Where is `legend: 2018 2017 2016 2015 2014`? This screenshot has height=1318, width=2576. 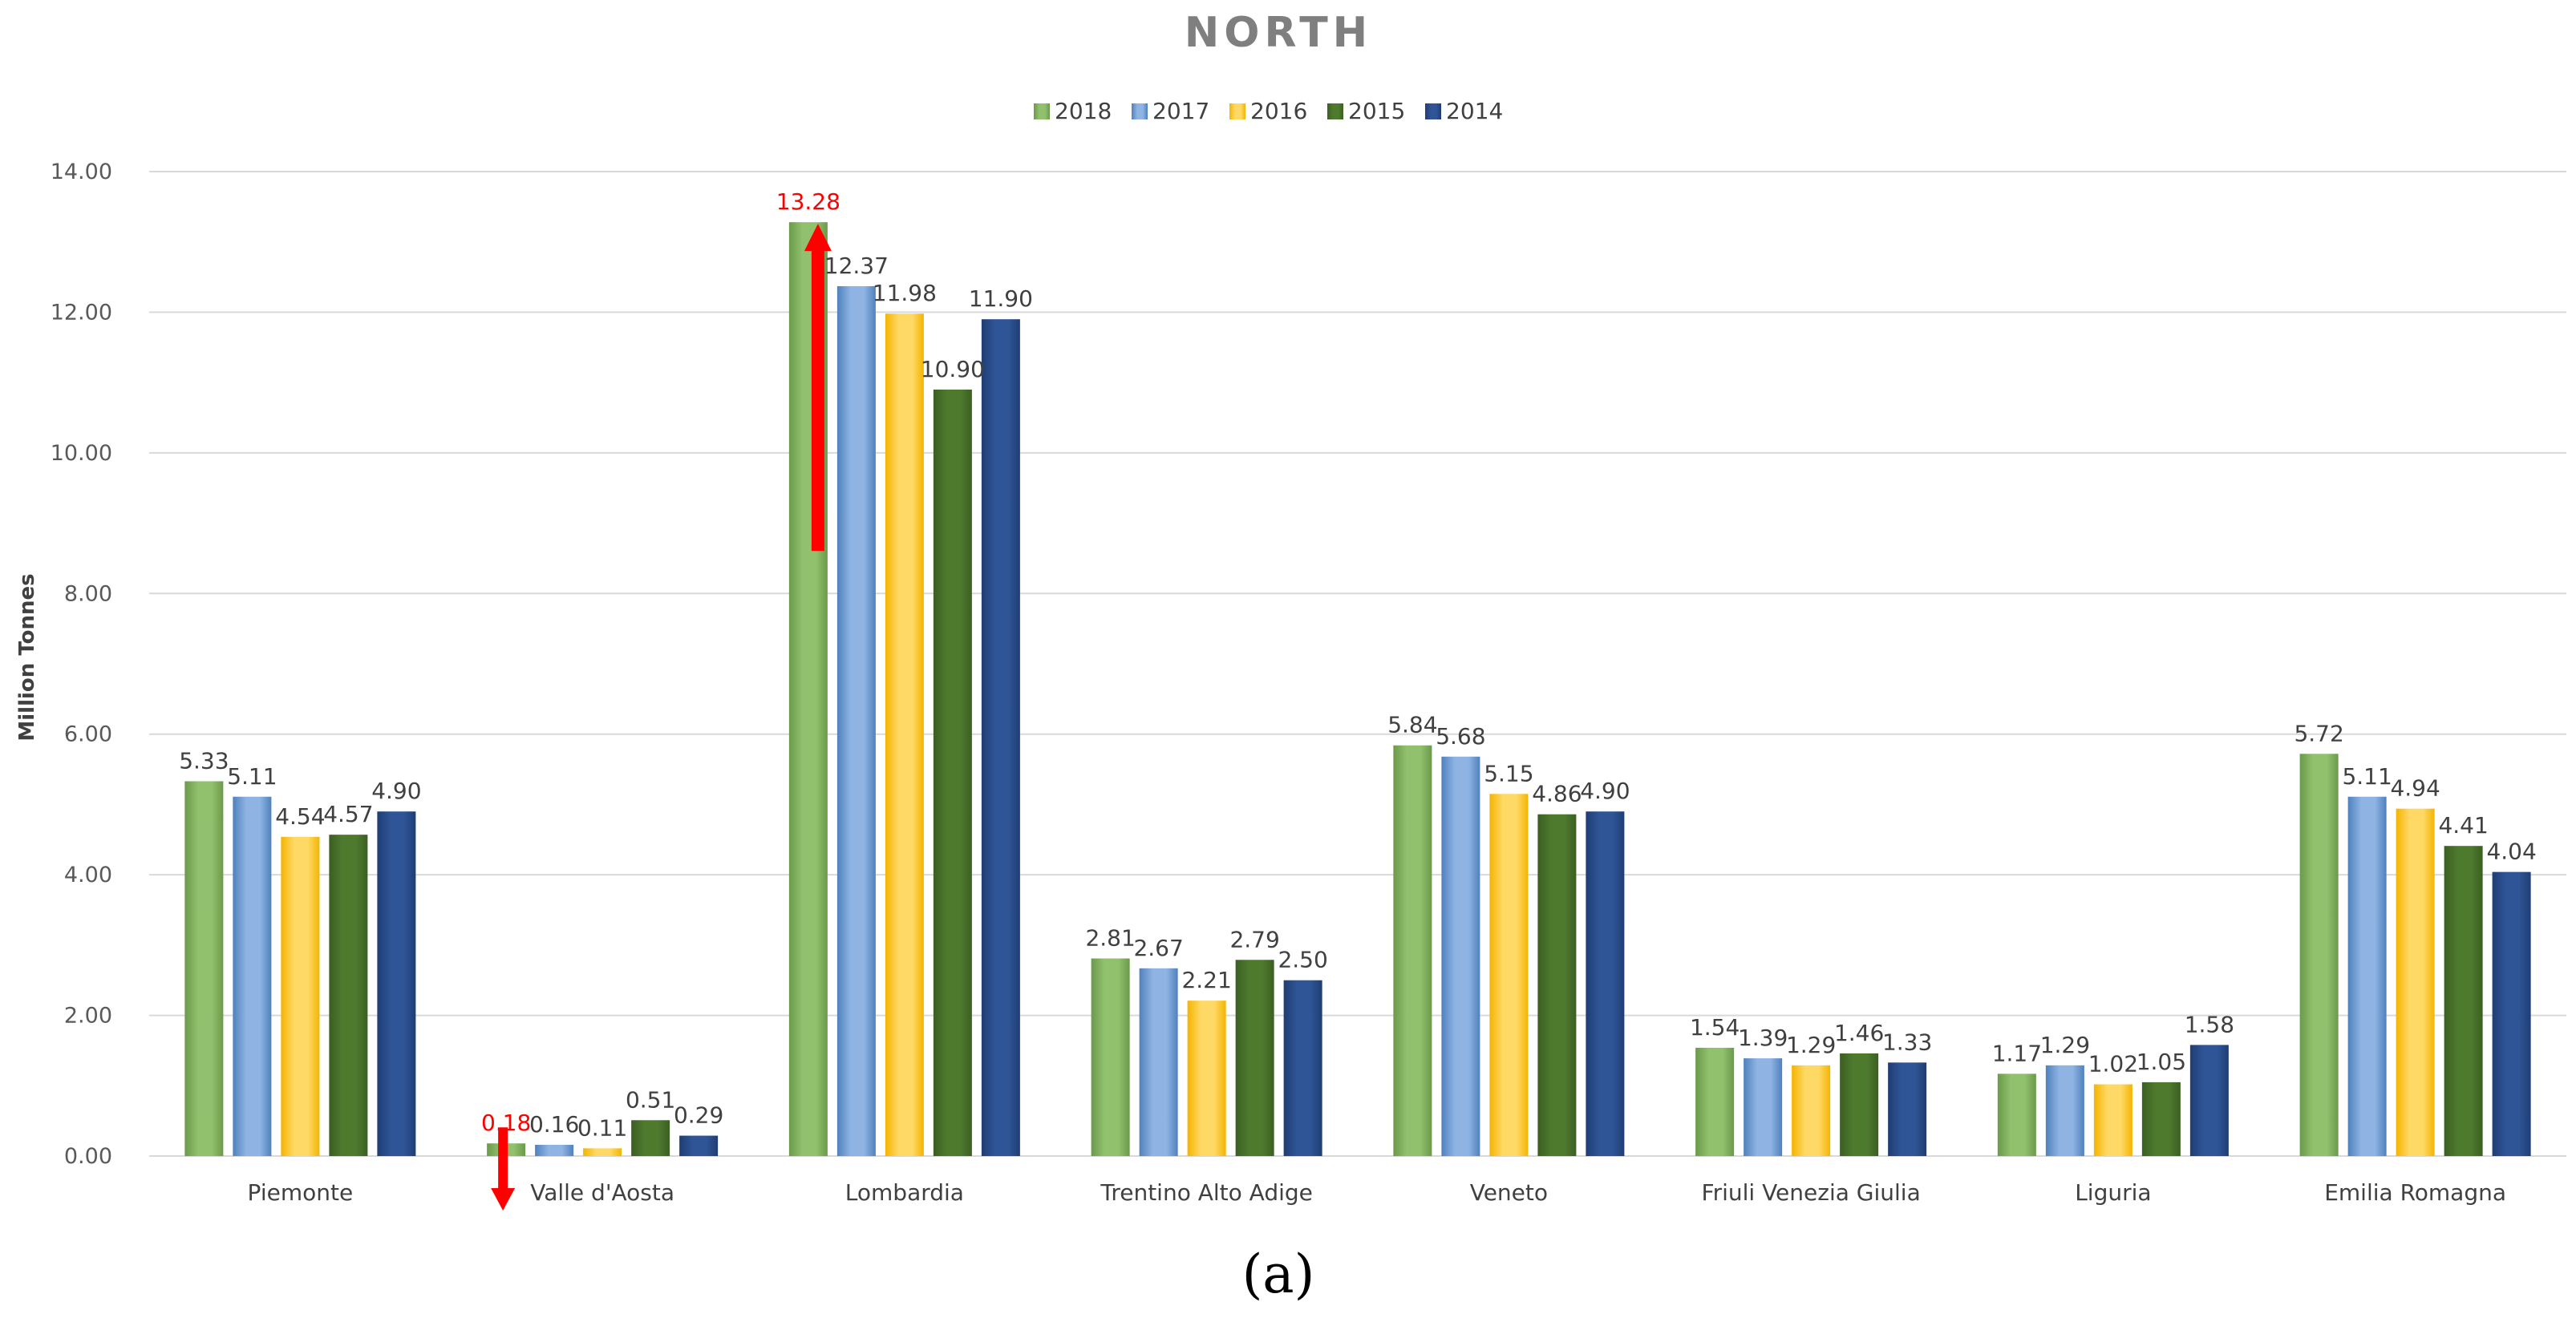 legend: 2018 2017 2016 2015 2014 is located at coordinates (1268, 111).